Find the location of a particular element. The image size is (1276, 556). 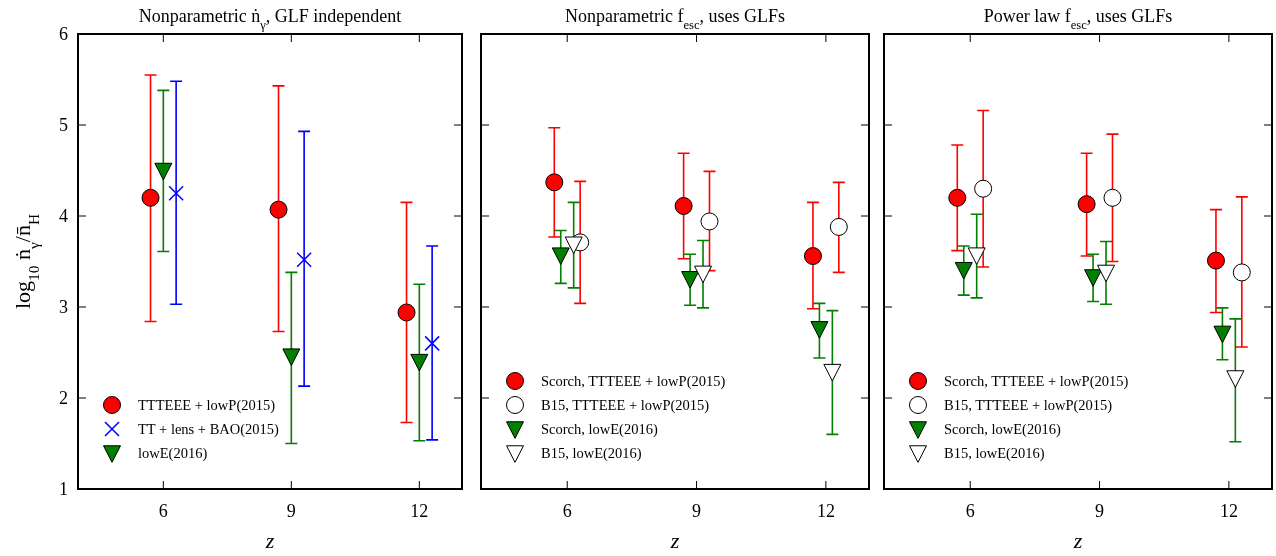

y-tick-label: 5 is located at coordinates (63, 125).